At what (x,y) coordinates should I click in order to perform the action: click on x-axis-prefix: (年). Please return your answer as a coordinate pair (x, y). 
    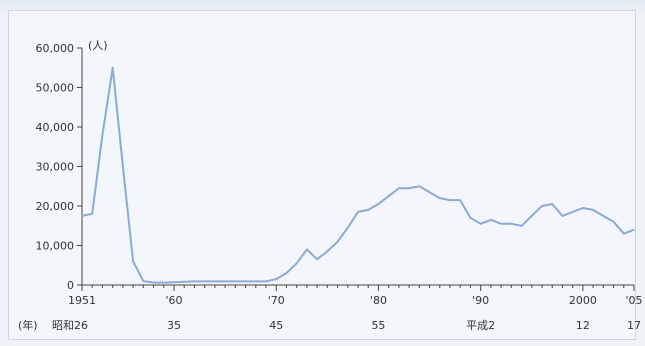
    Looking at the image, I should click on (28, 325).